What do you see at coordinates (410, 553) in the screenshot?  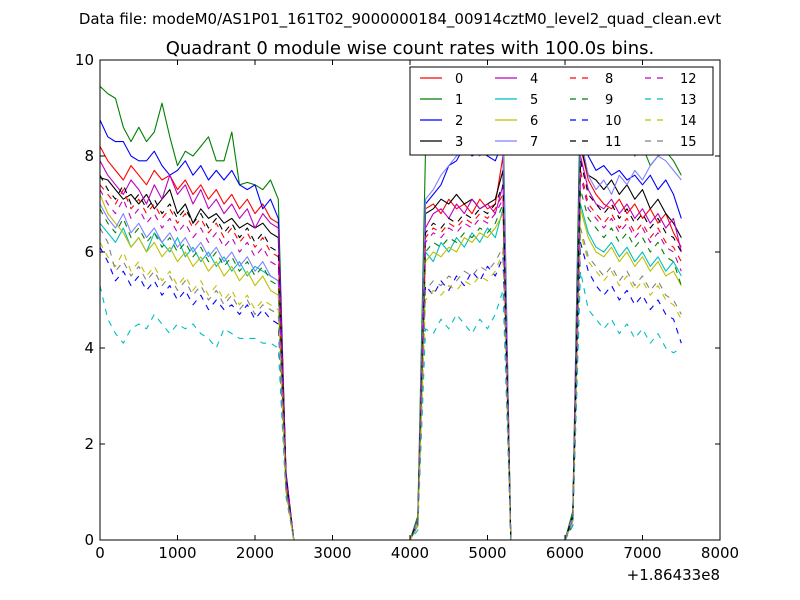 I see `x-tick-label: 4000` at bounding box center [410, 553].